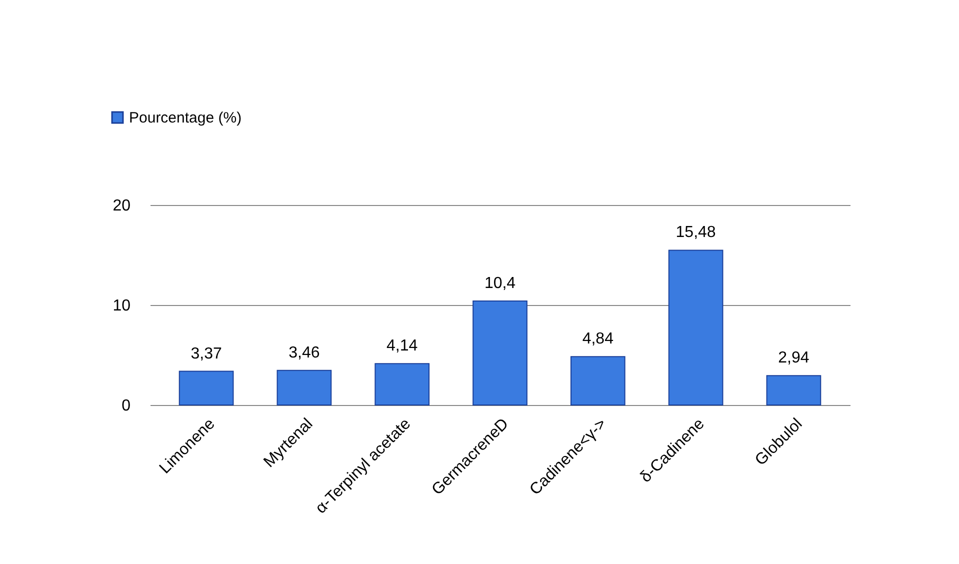 This screenshot has width=959, height=564. I want to click on data-label: 3,46, so click(304, 353).